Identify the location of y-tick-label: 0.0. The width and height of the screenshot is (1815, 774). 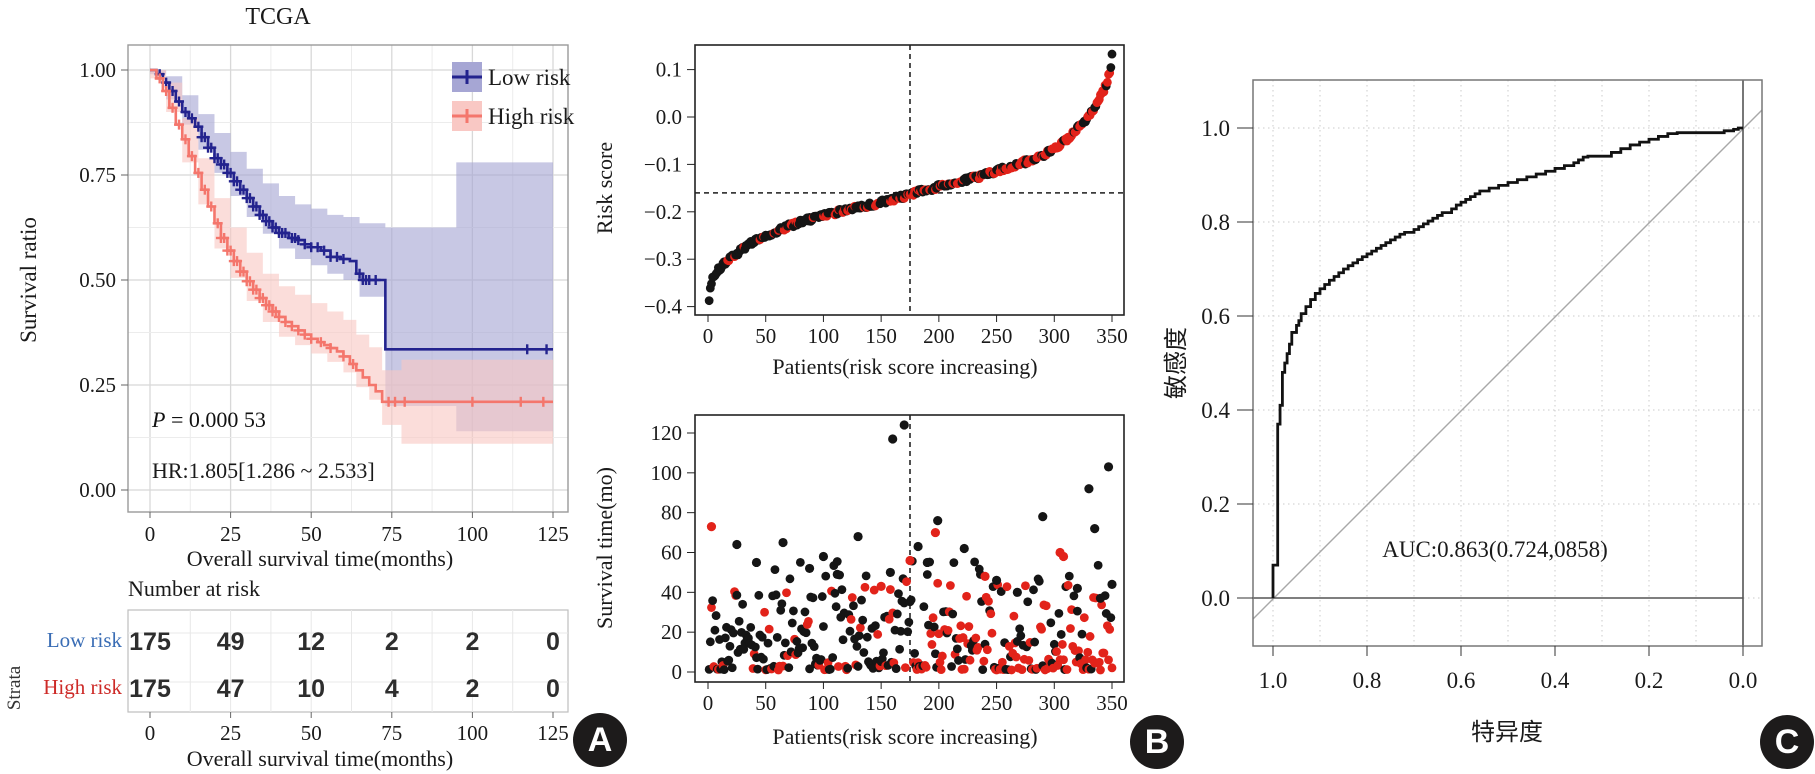
(1215, 598).